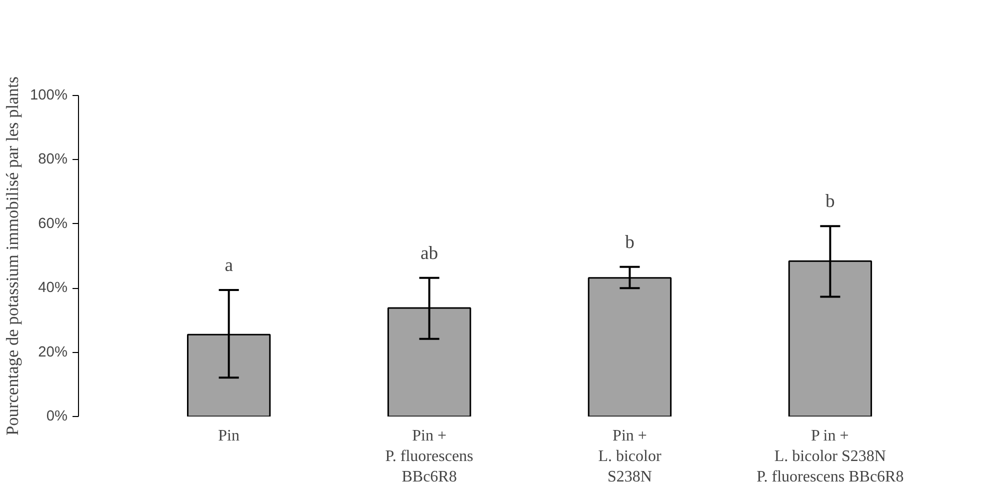 This screenshot has width=982, height=493. Describe the element at coordinates (53, 224) in the screenshot. I see `y-tick-label: 60%` at that location.